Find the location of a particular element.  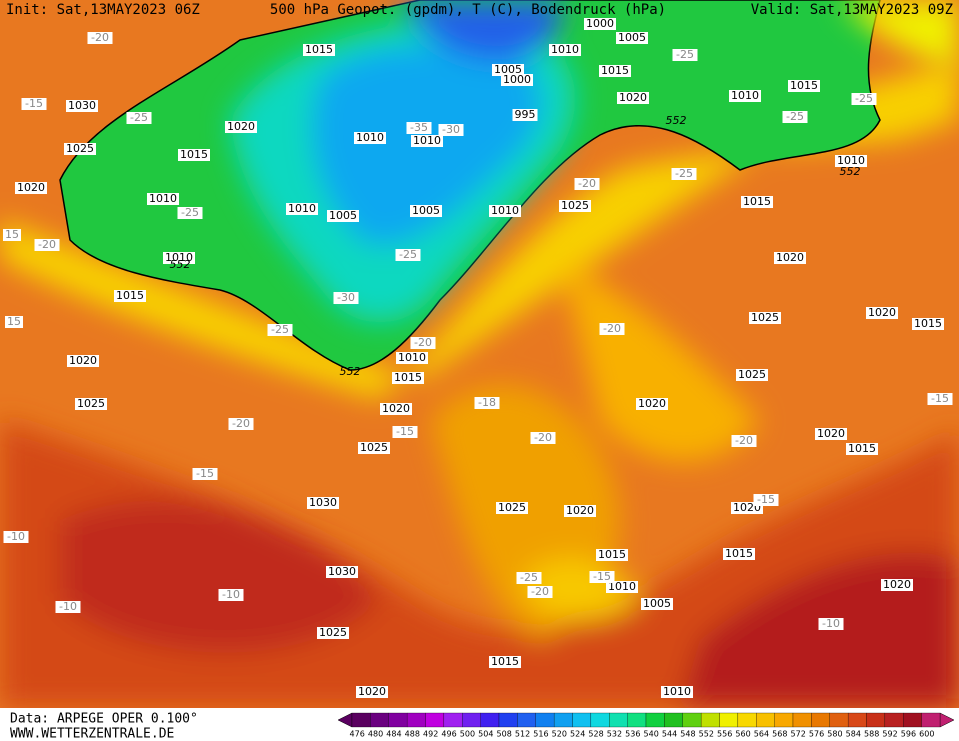

colorbar-tick-label: 484 is located at coordinates (393, 734).